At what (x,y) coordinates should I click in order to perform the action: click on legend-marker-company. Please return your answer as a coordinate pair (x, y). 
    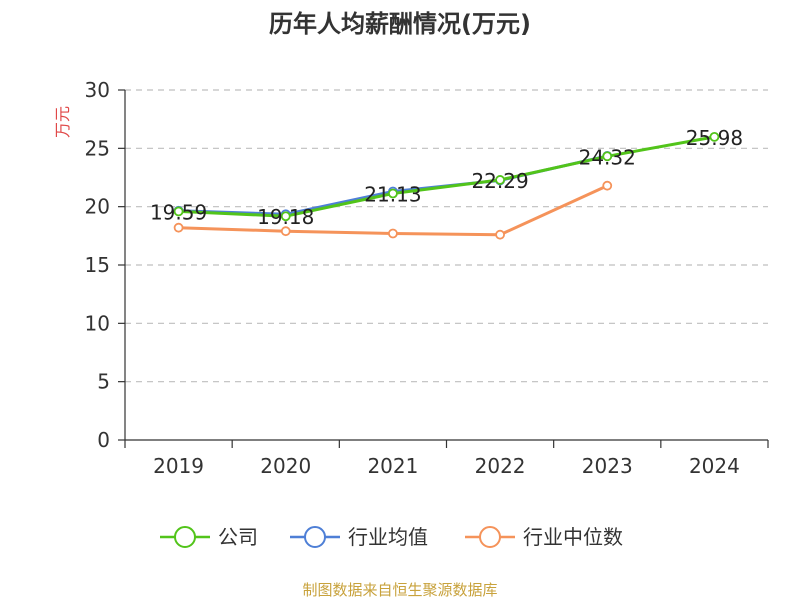
    Looking at the image, I should click on (185, 537).